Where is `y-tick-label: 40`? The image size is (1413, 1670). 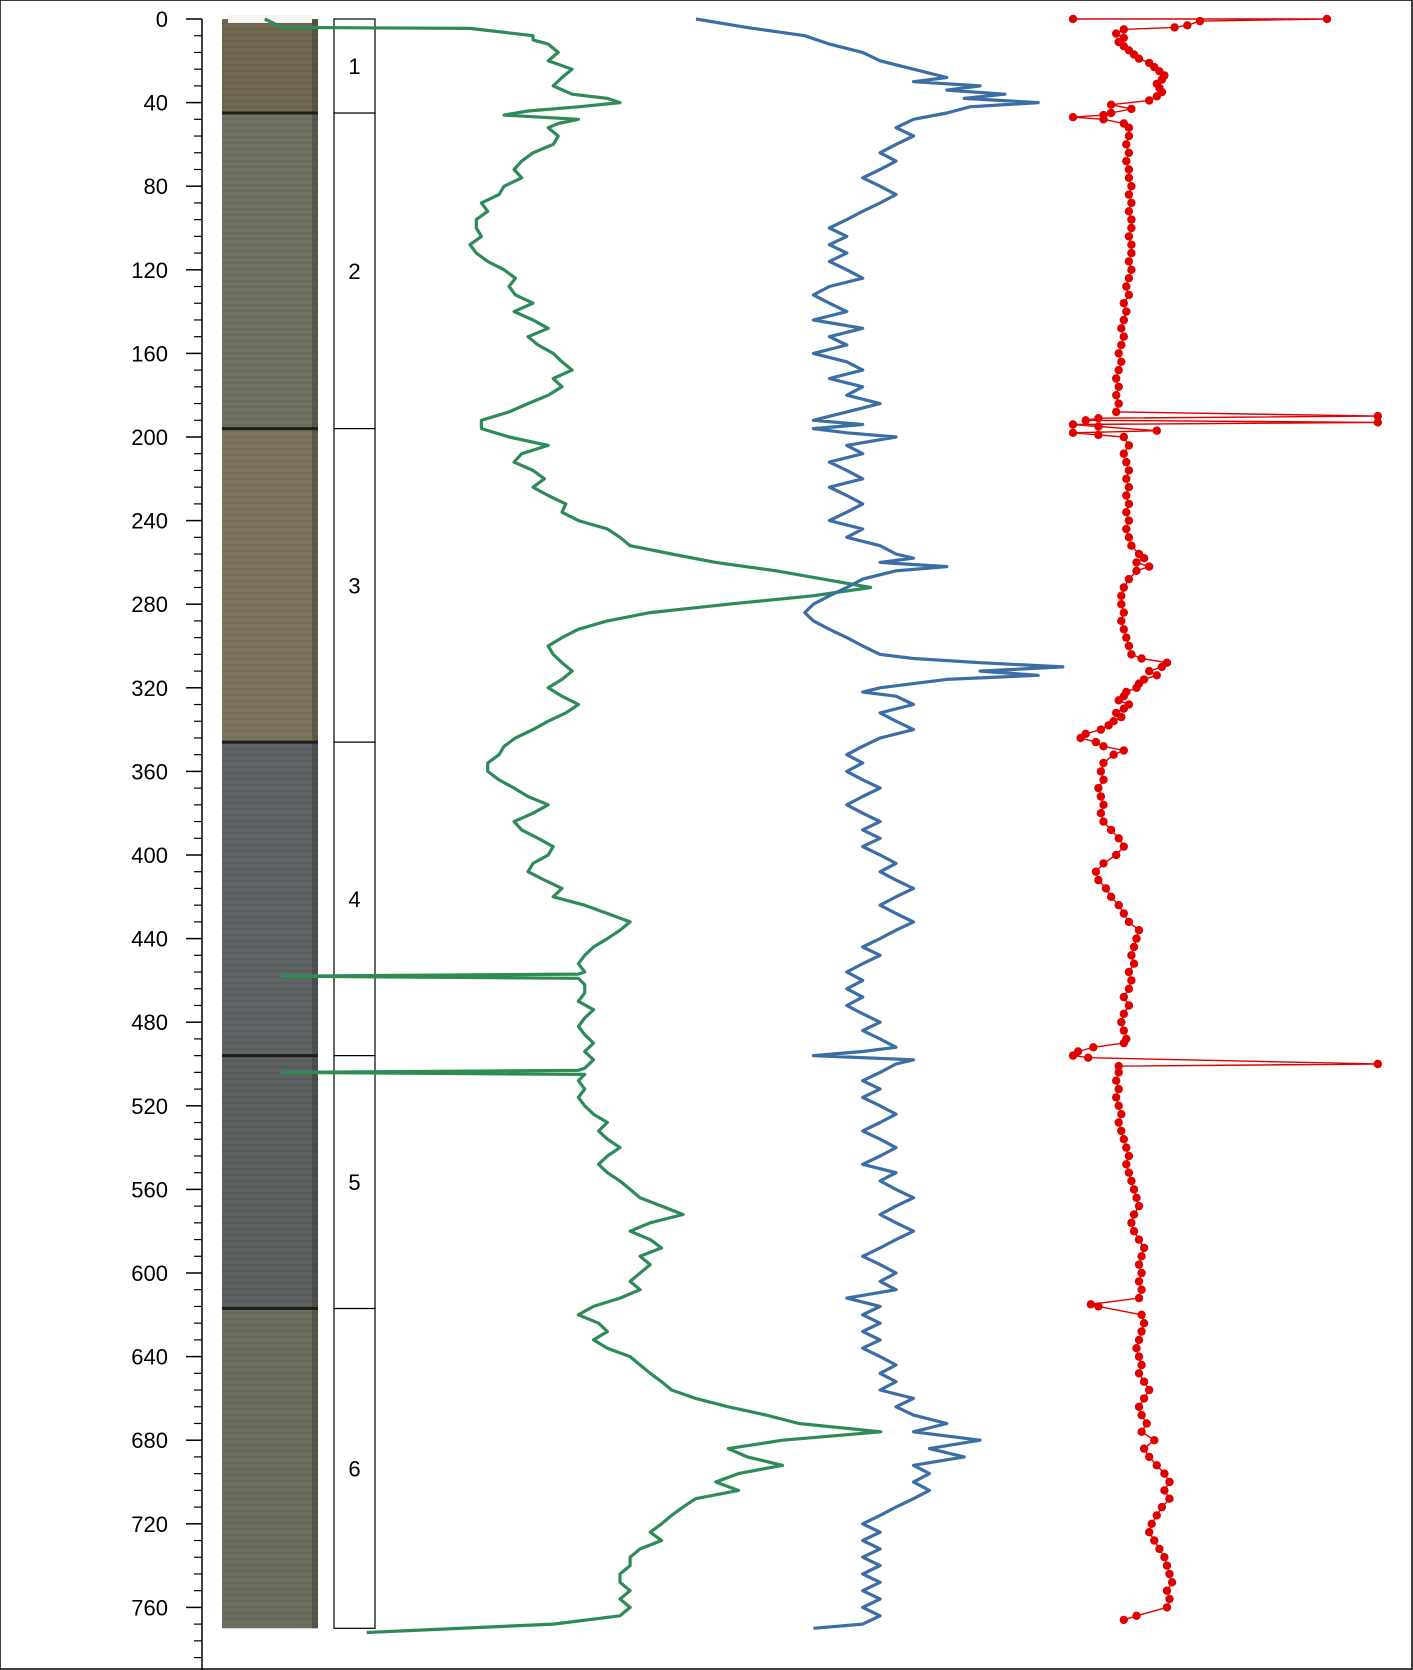
y-tick-label: 40 is located at coordinates (156, 103).